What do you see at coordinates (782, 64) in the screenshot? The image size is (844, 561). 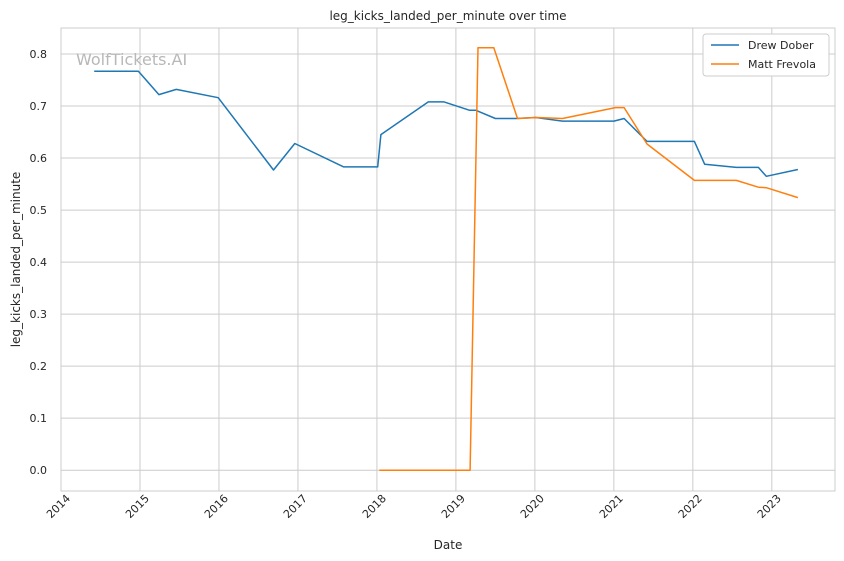 I see `legend-label: Matt Frevola` at bounding box center [782, 64].